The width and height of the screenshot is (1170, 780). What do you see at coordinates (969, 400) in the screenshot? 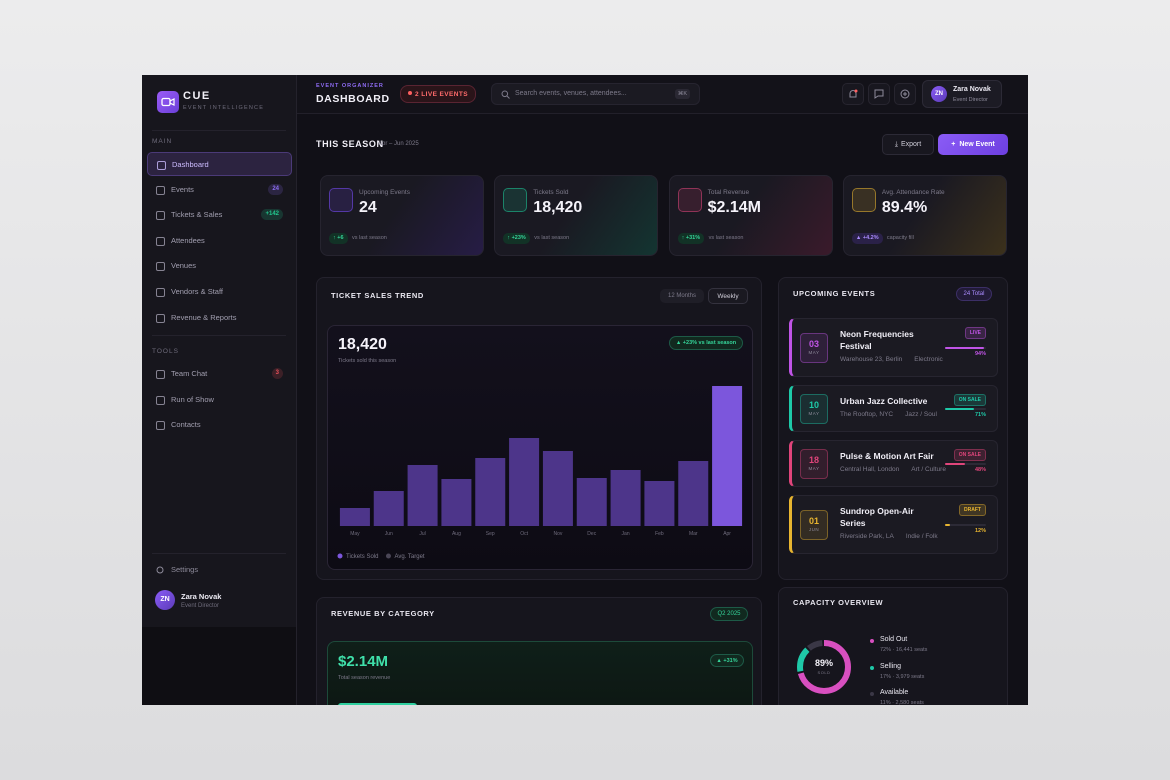
I see `event-status: ON SALE` at bounding box center [969, 400].